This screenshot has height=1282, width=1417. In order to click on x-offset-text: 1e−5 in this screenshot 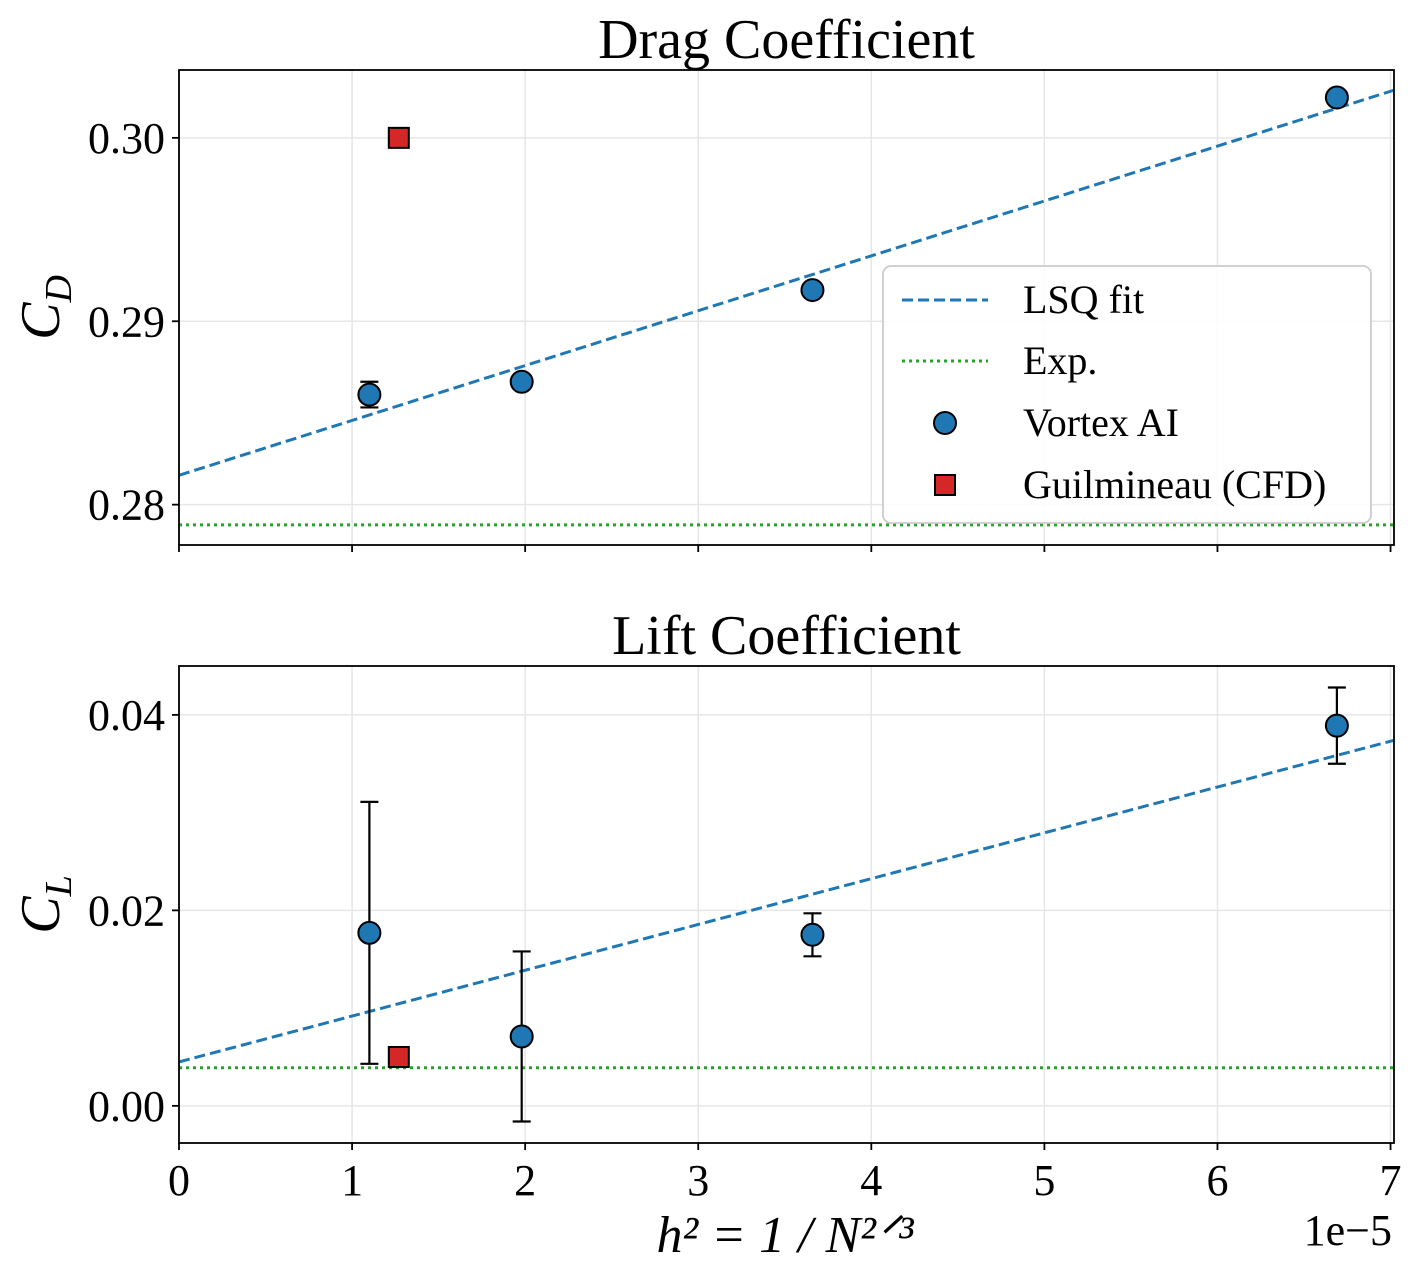, I will do `click(1348, 1230)`.